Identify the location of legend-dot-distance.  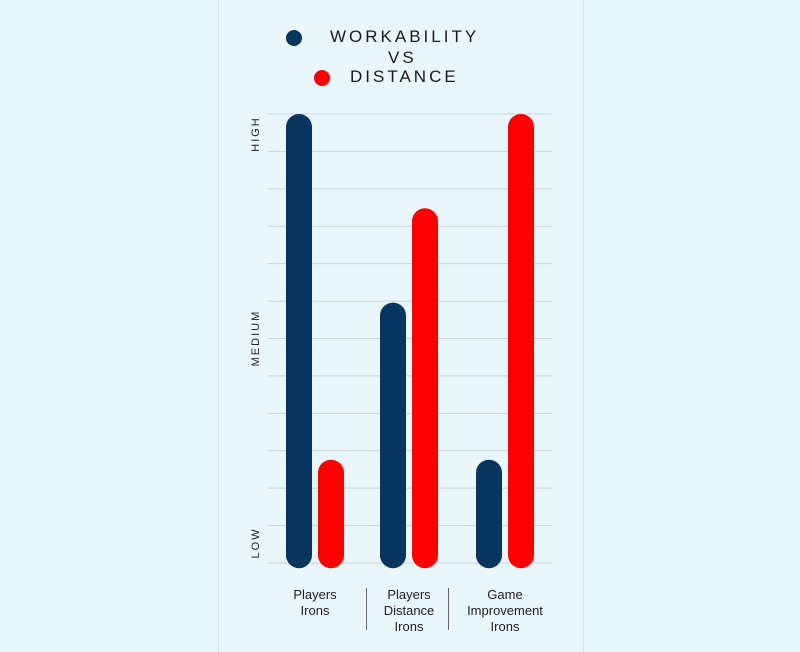
(322, 78).